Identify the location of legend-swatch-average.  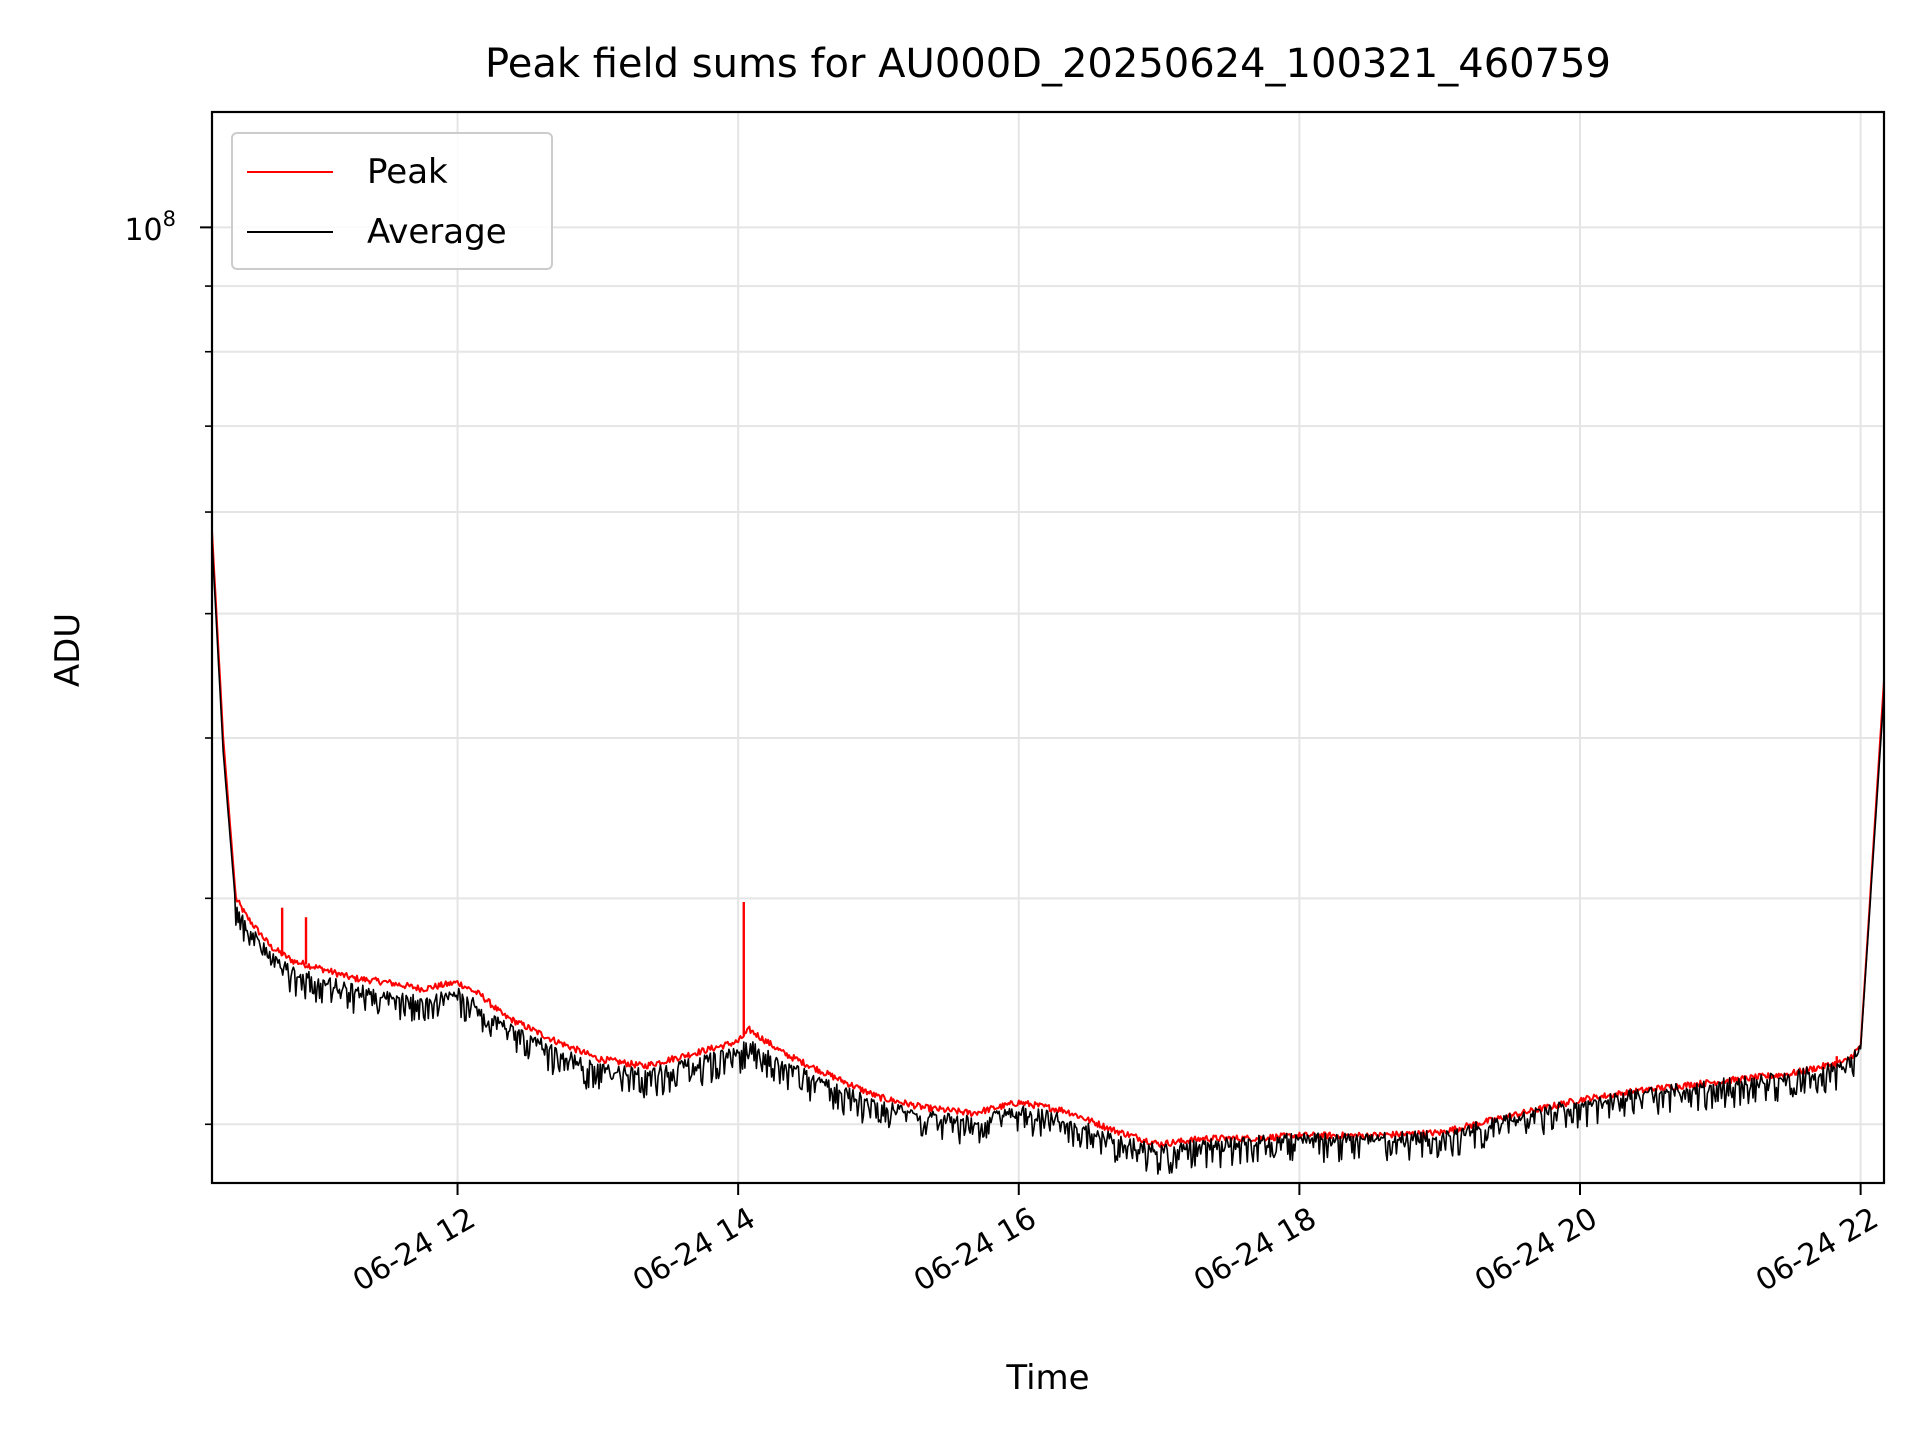
(290, 232).